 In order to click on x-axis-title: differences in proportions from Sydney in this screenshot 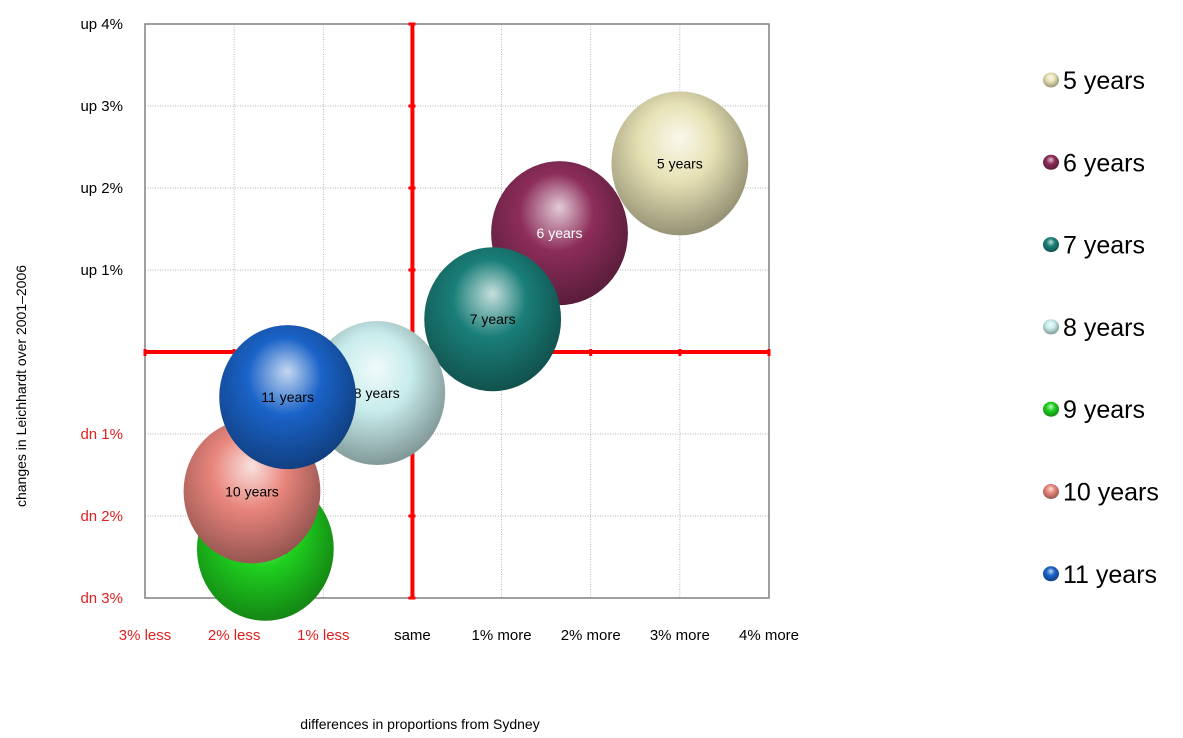, I will do `click(419, 724)`.